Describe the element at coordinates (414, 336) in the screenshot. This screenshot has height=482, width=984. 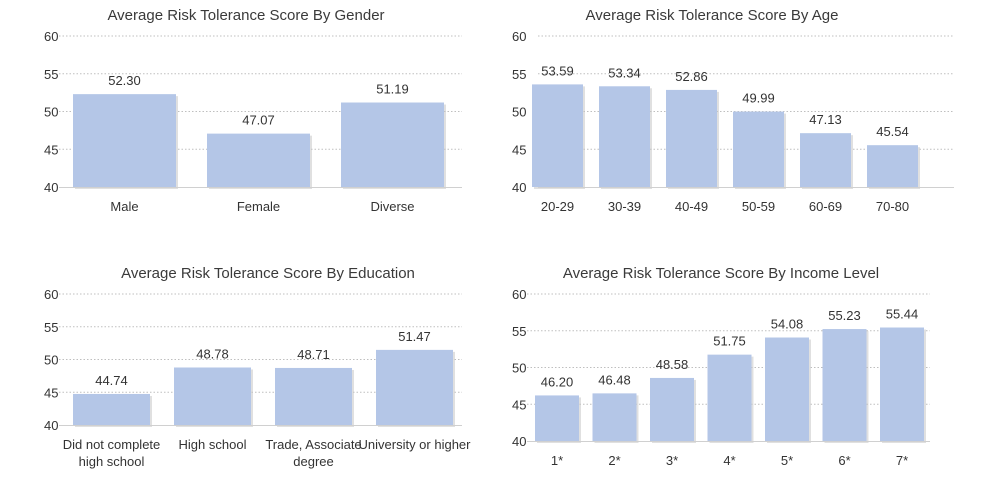
I see `data-label: 51.47` at that location.